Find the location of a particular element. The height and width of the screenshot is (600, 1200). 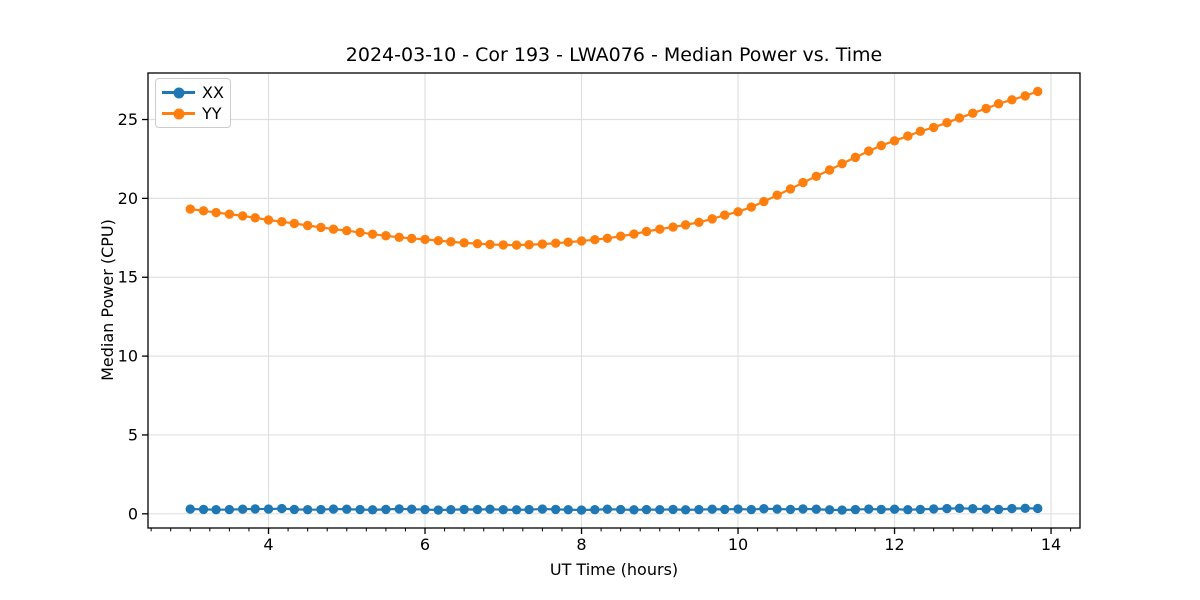

legend: XX YY is located at coordinates (193, 103).